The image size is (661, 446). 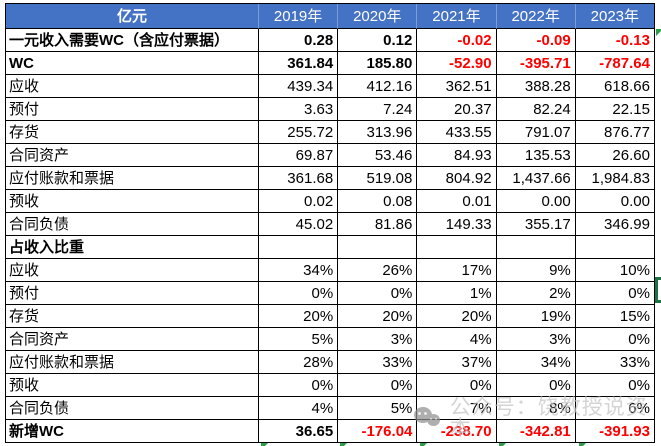 What do you see at coordinates (536, 63) in the screenshot?
I see `value-cell: -395.71` at bounding box center [536, 63].